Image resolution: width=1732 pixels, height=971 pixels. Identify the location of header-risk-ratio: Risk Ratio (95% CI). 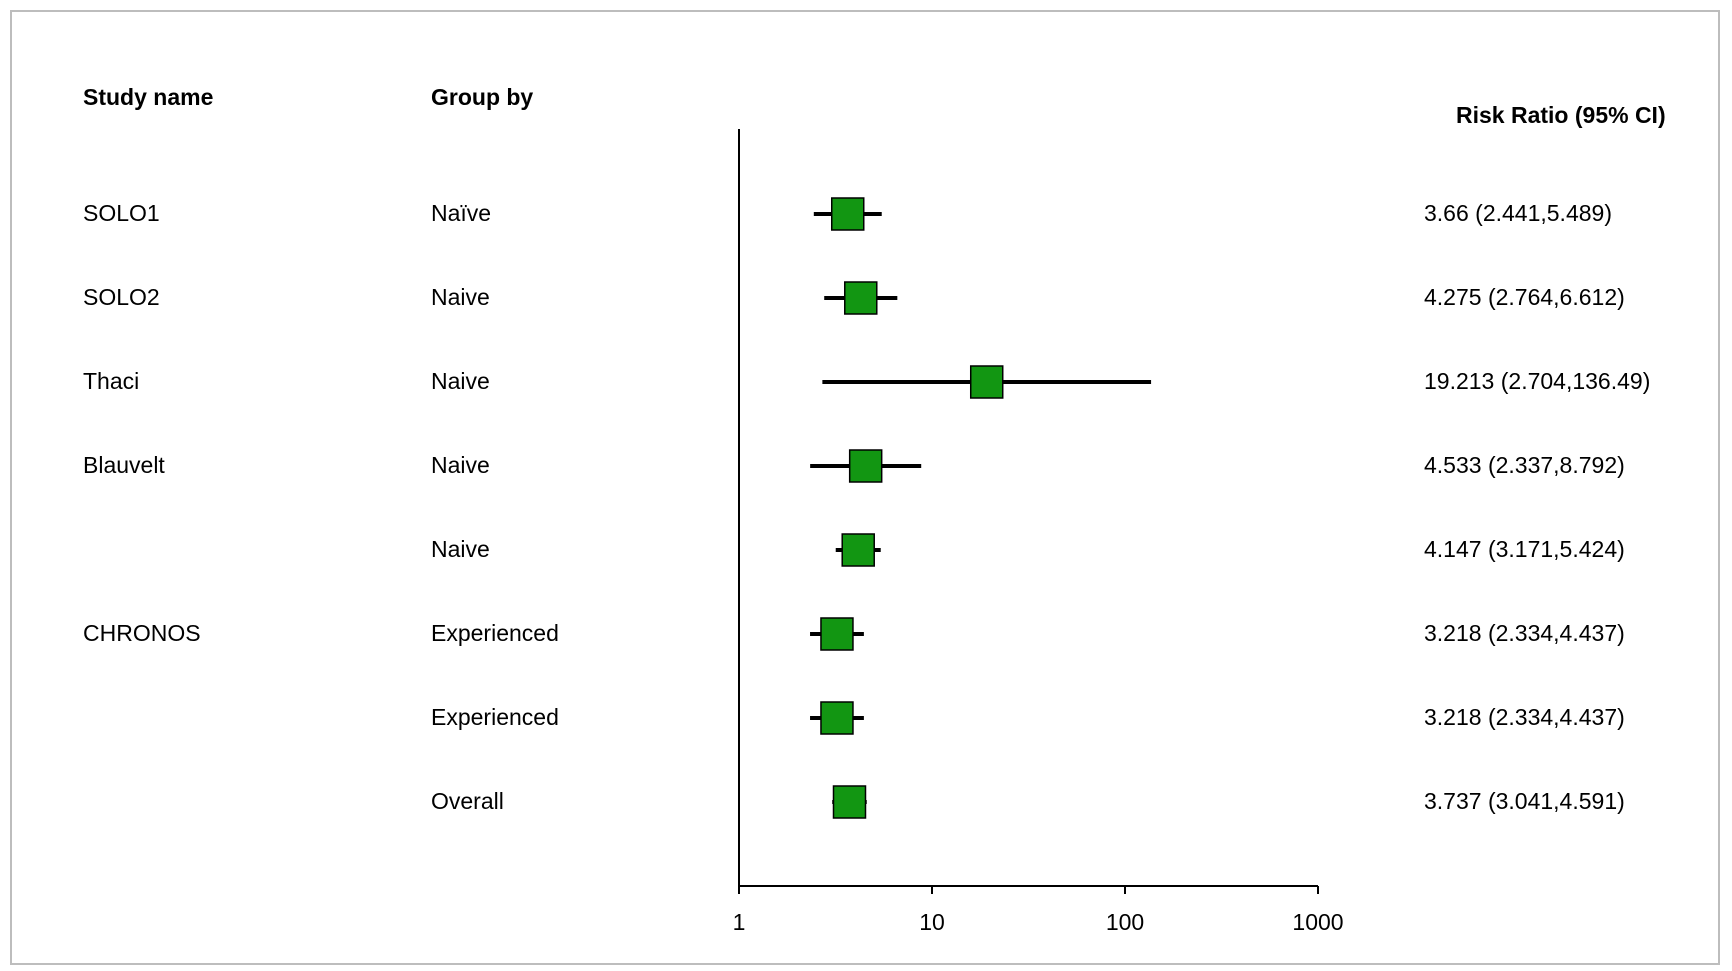
(1561, 115).